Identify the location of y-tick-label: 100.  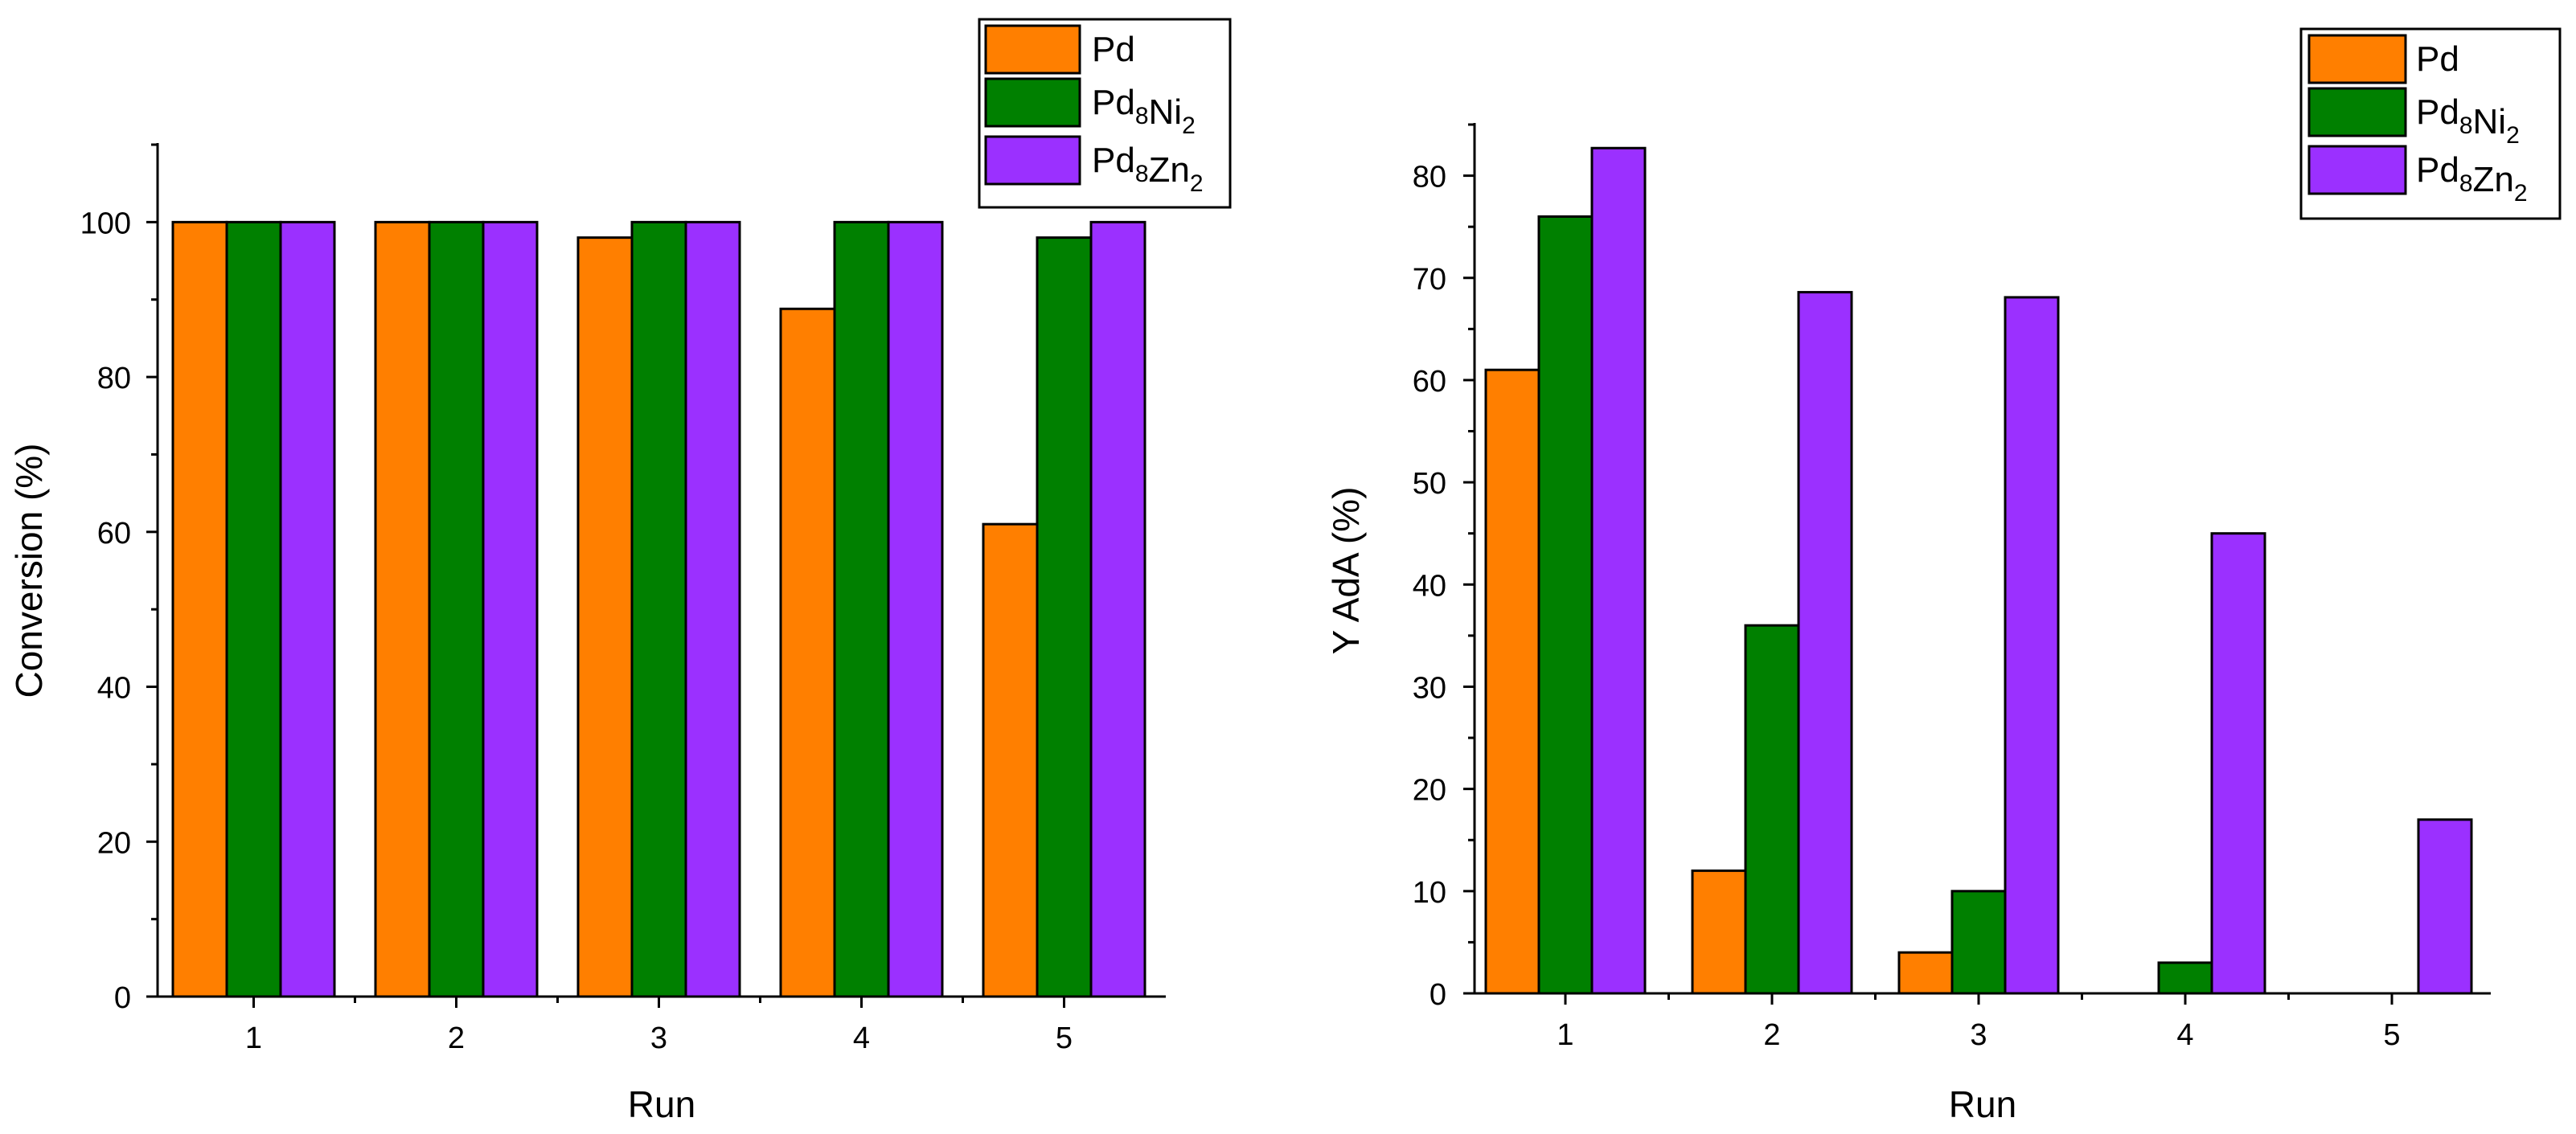
(105, 223).